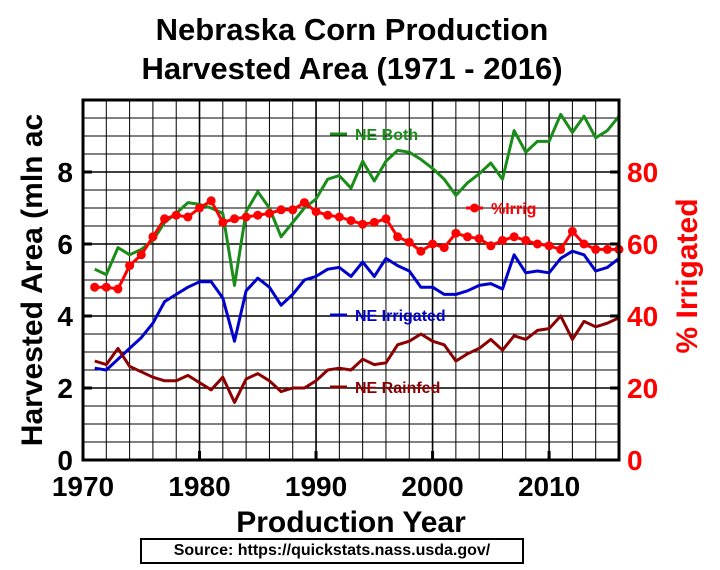  Describe the element at coordinates (65, 172) in the screenshot. I see `y-tick-label: 8` at that location.